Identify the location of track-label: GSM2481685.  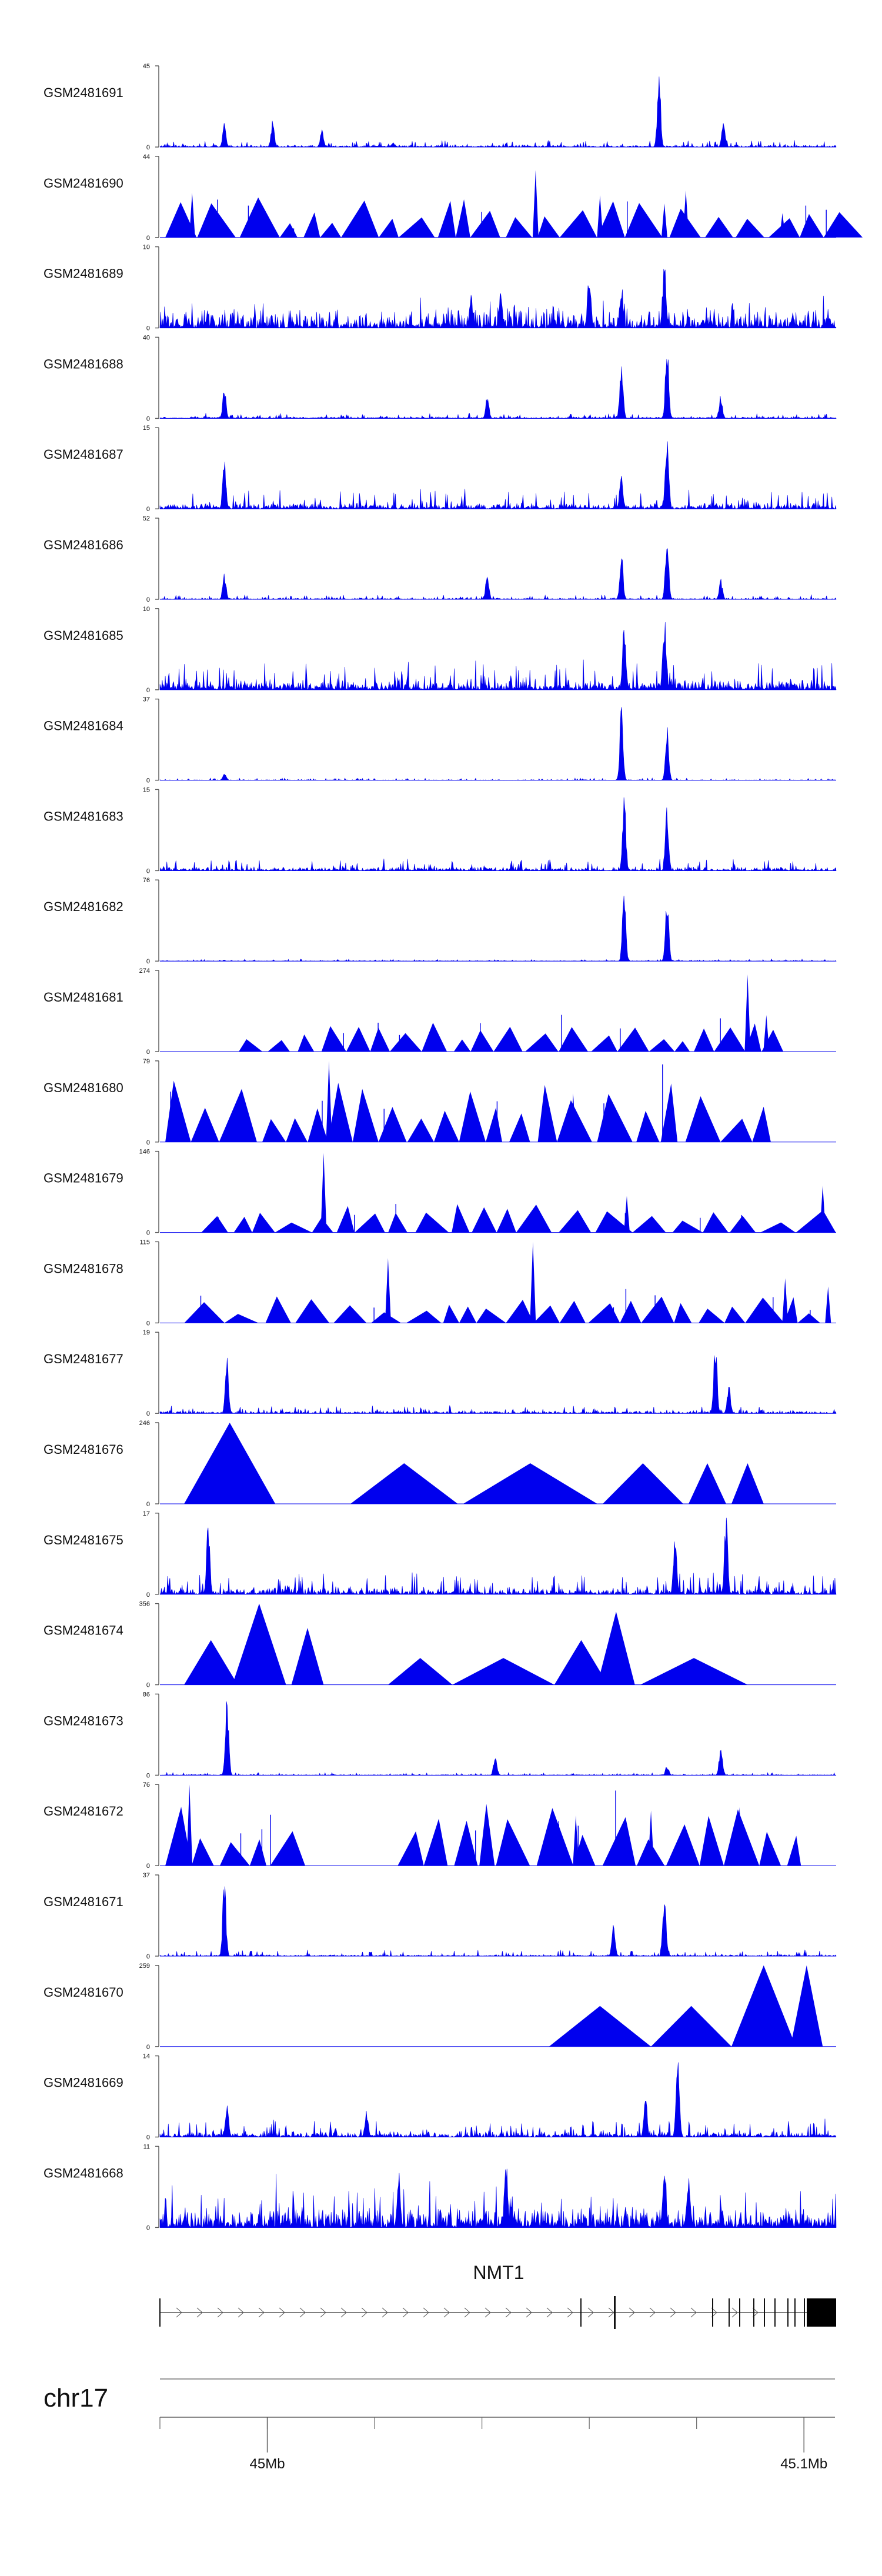
(83, 635).